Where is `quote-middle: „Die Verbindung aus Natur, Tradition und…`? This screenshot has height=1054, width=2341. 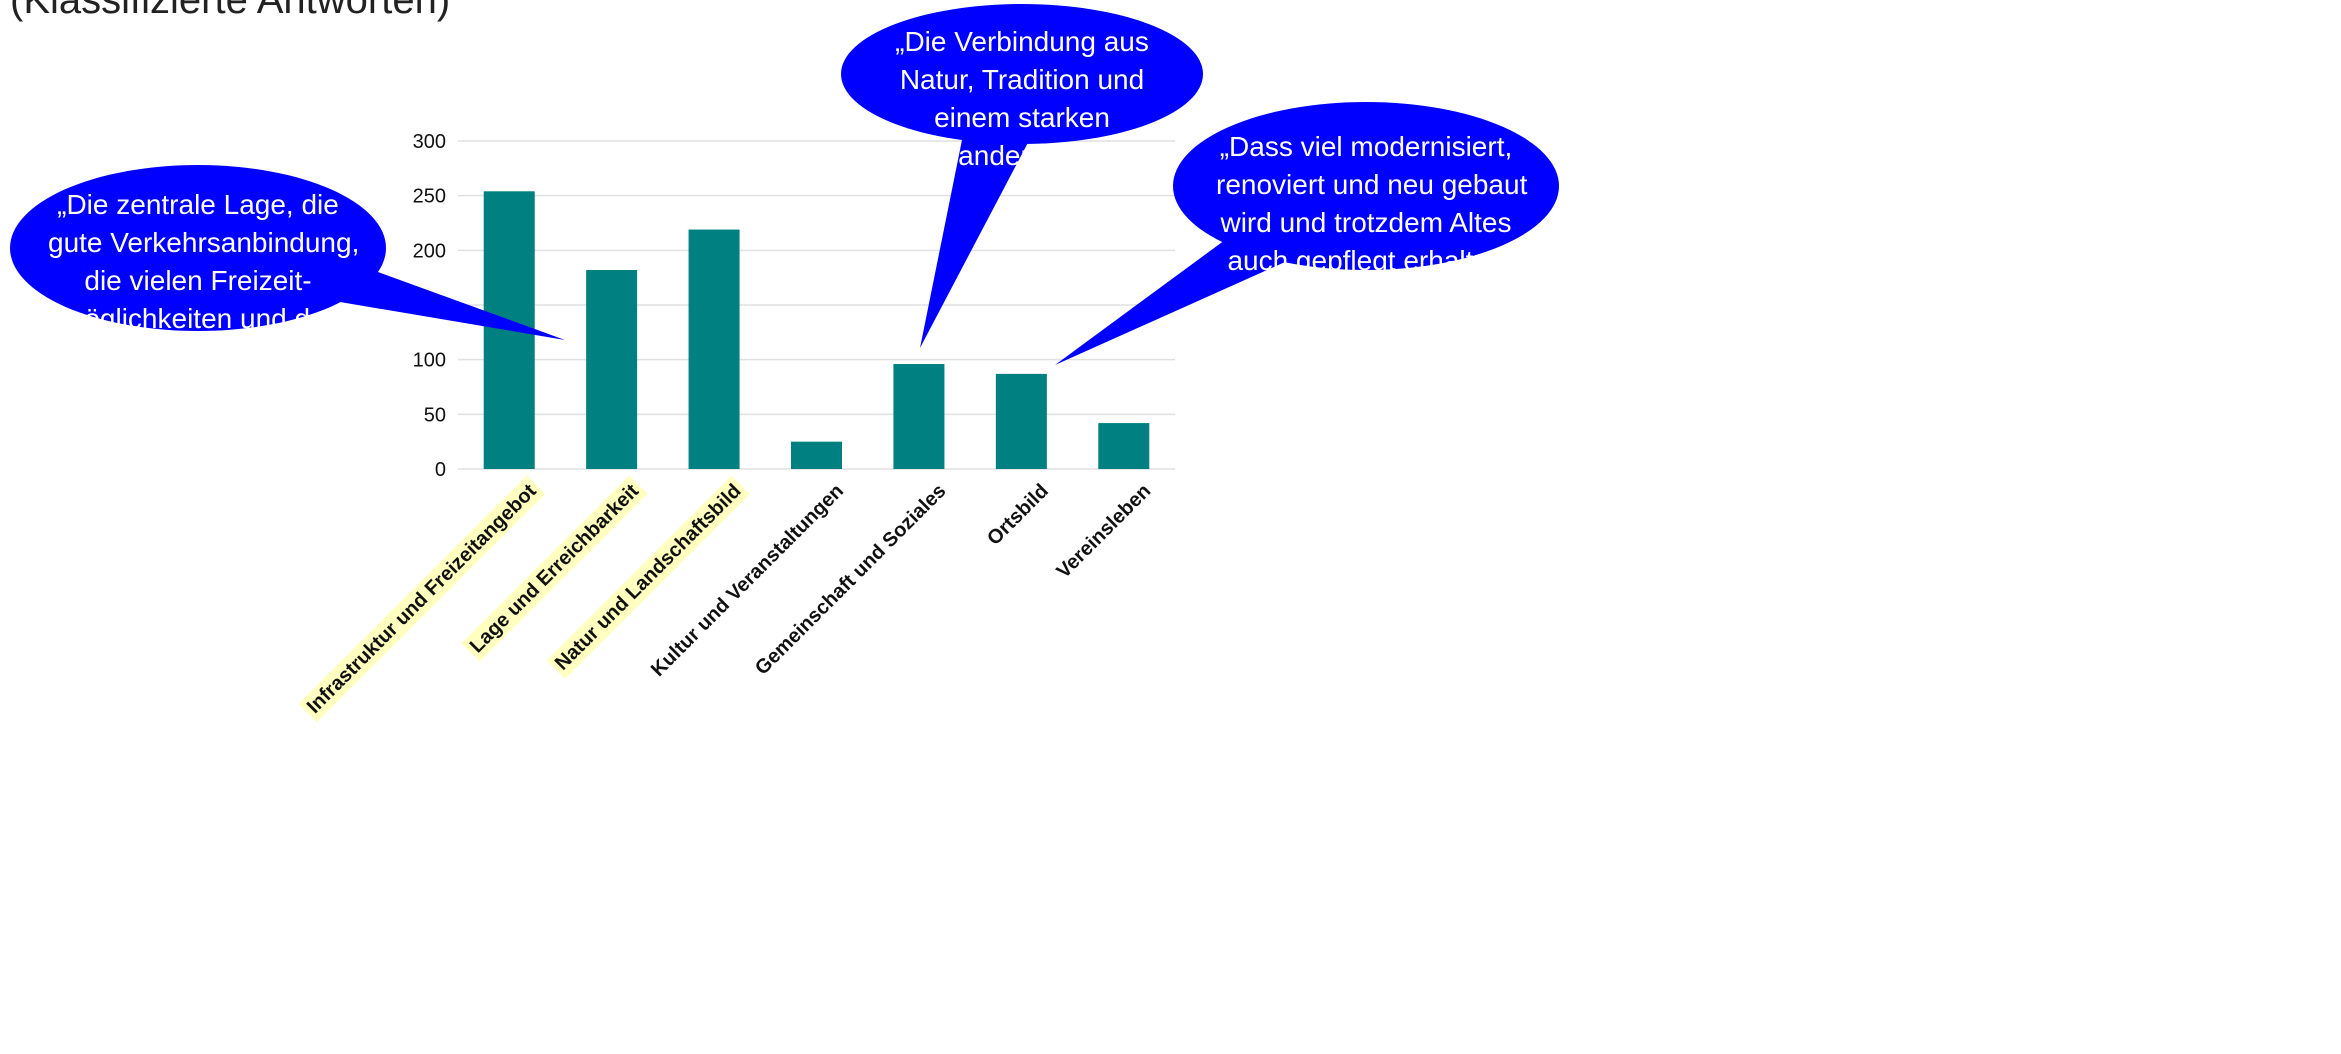
quote-middle: „Die Verbindung aus Natur, Tradition und… is located at coordinates (1022, 99).